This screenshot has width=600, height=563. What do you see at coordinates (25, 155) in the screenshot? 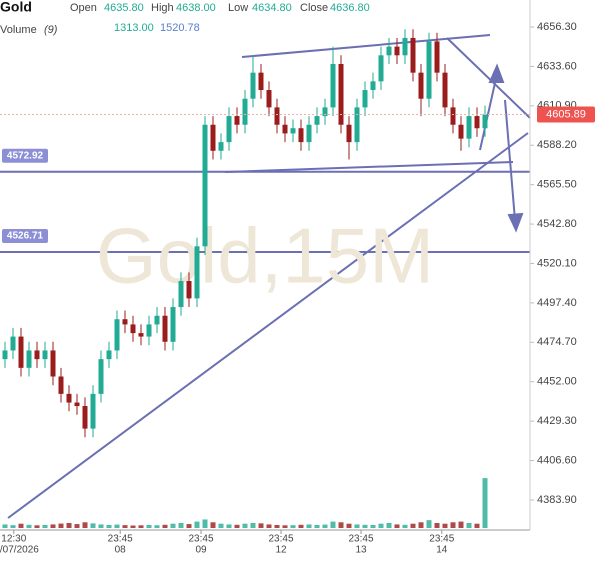
I see `level-tag` at bounding box center [25, 155].